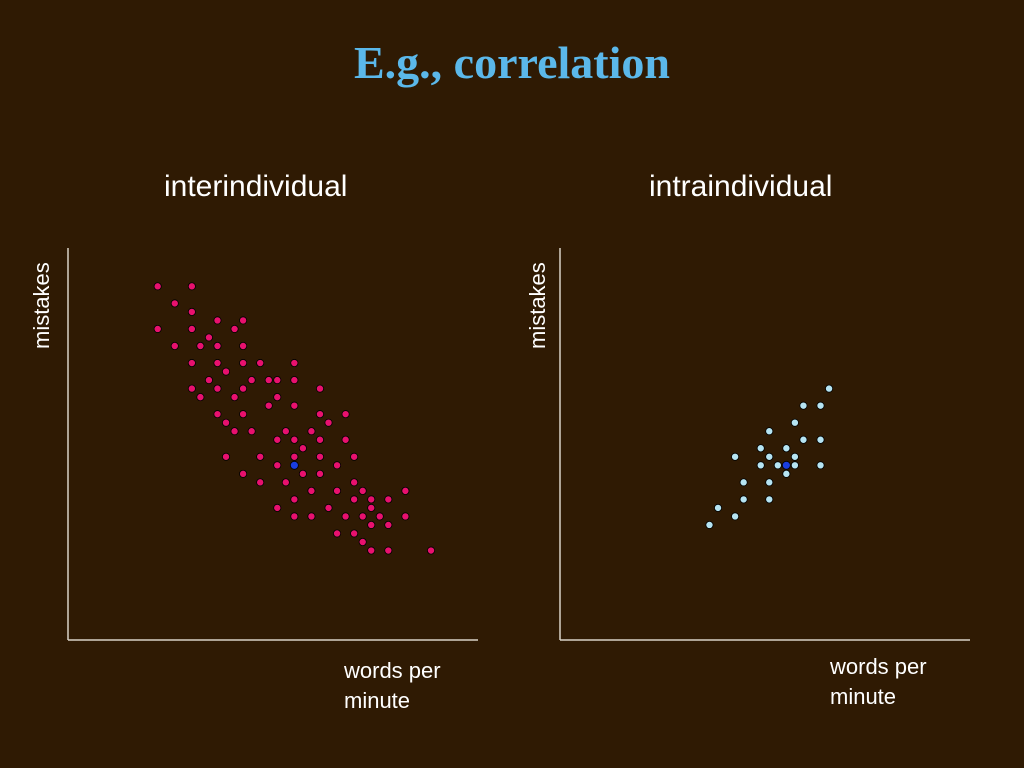 The height and width of the screenshot is (768, 1024). What do you see at coordinates (537, 305) in the screenshot?
I see `intraindividual-y-axis-label: mistakes` at bounding box center [537, 305].